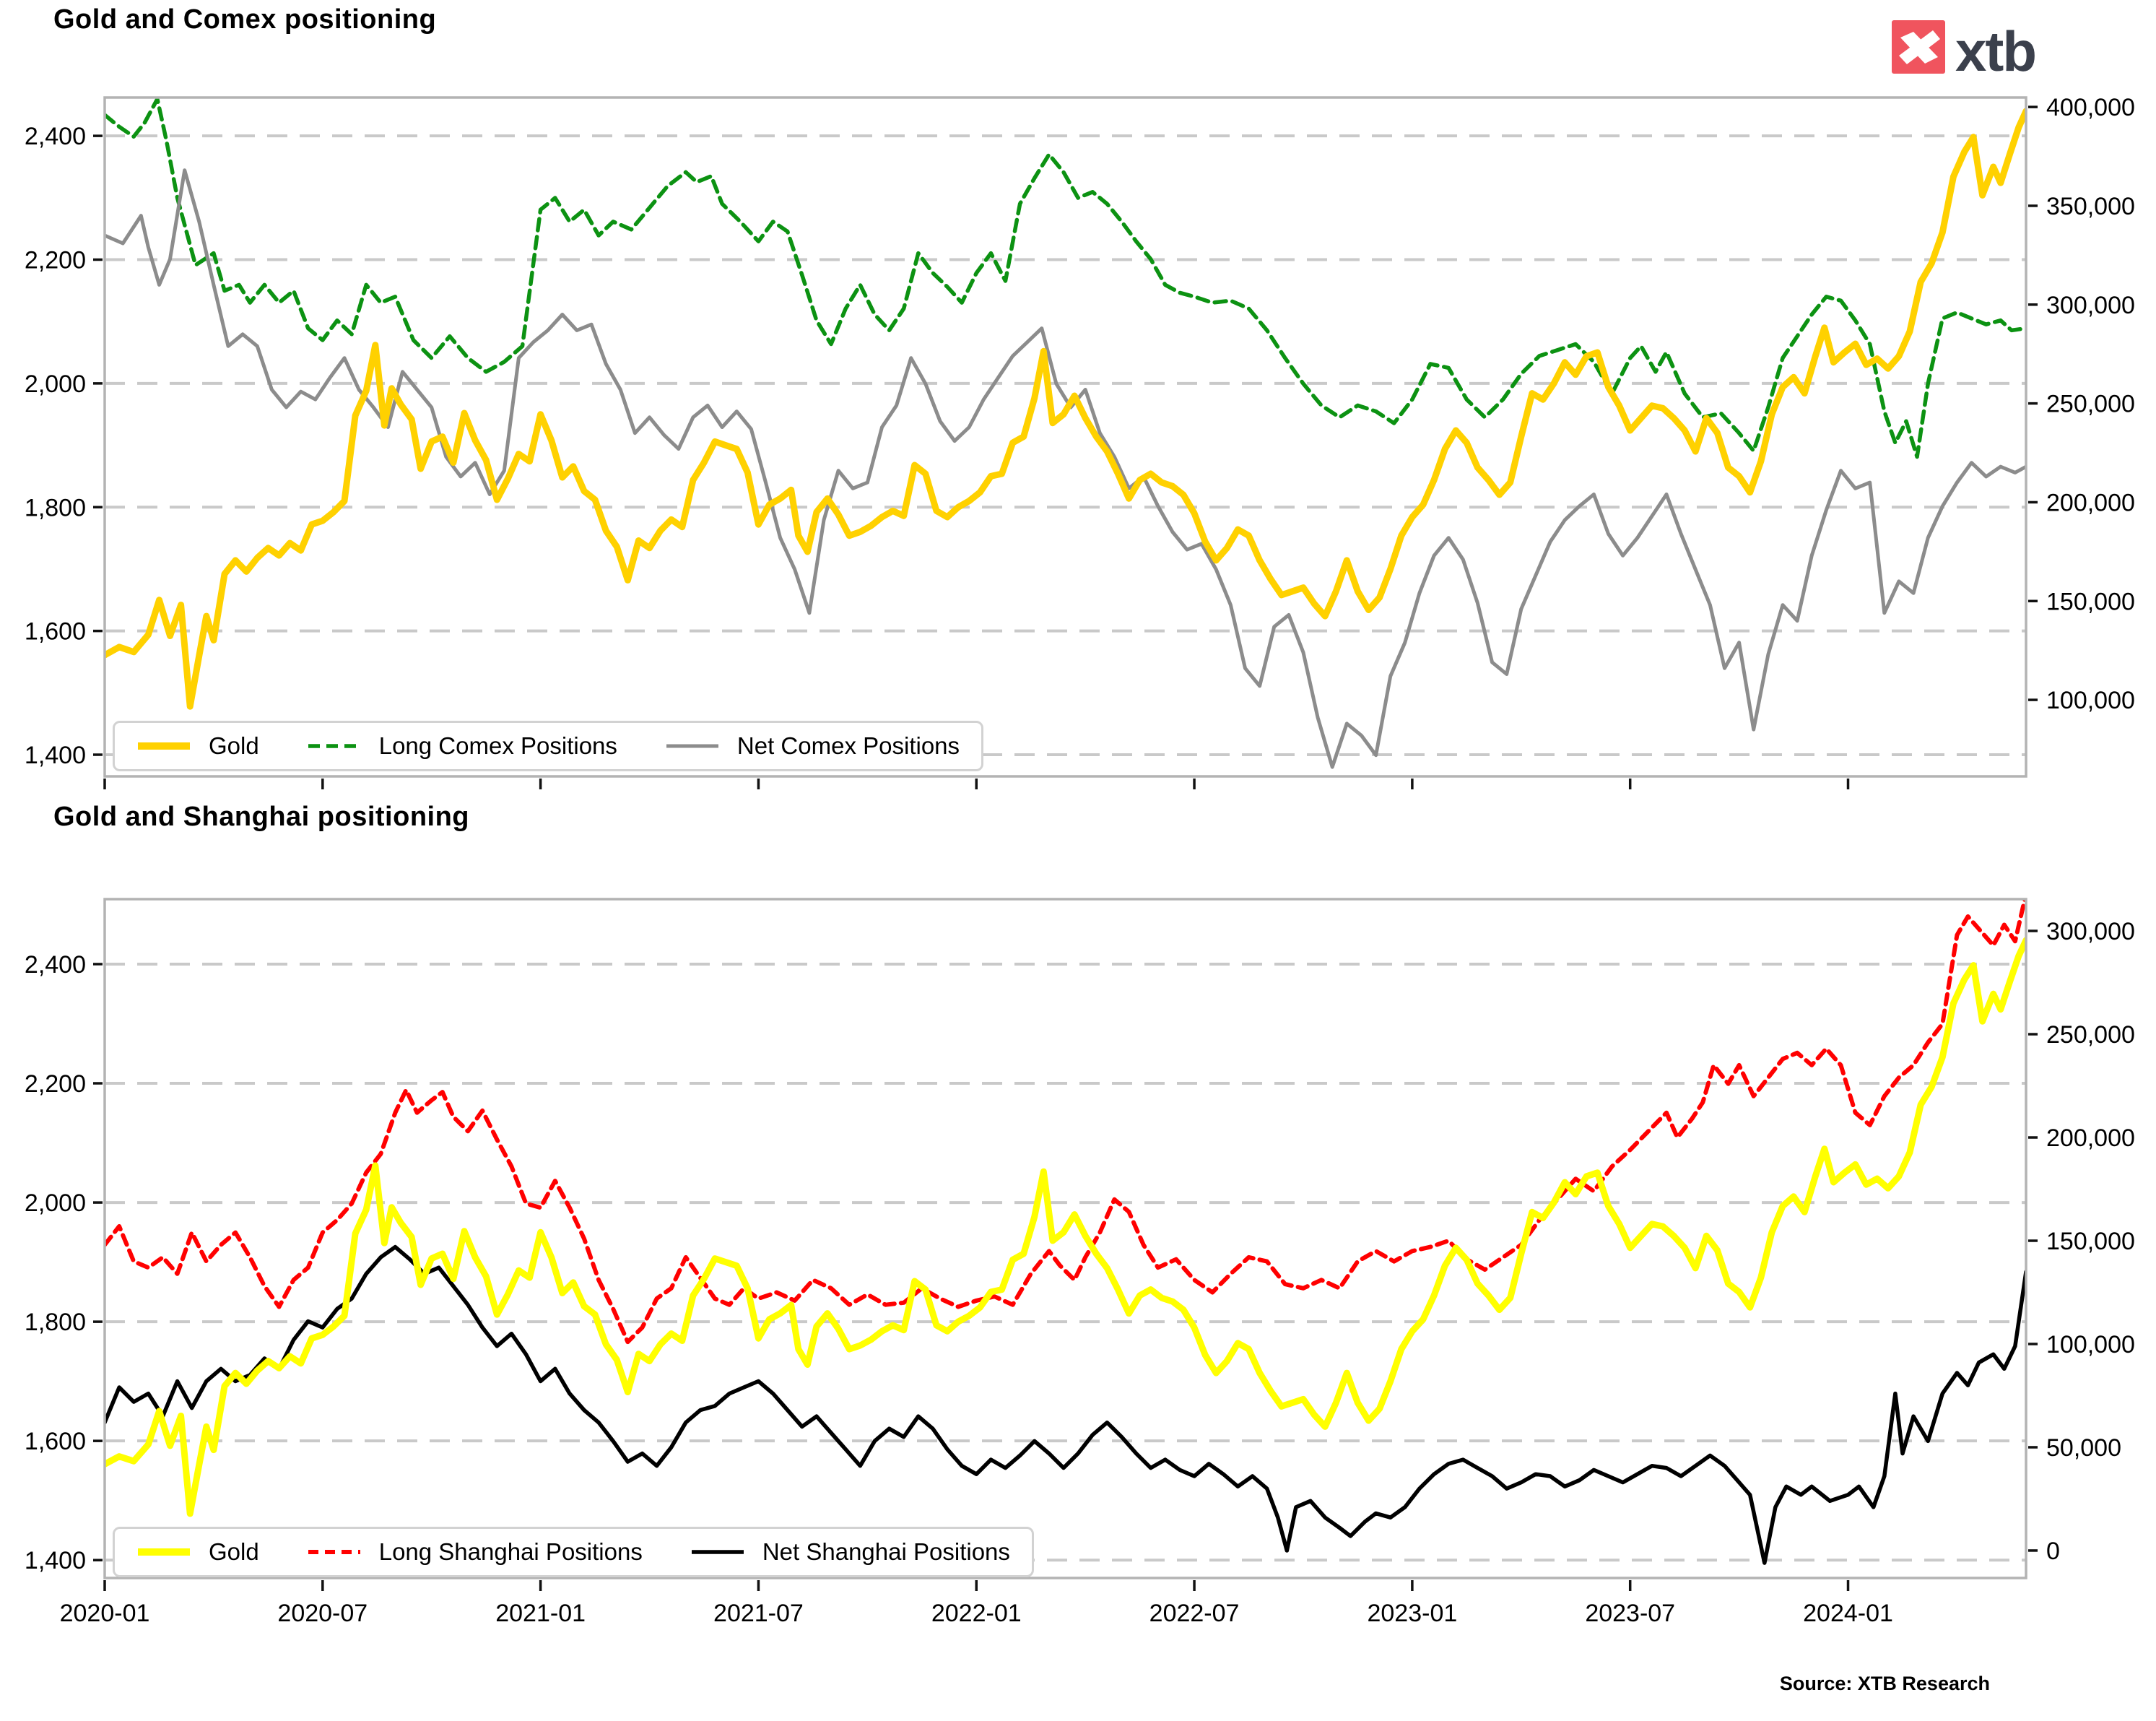 This screenshot has height=1721, width=2156. I want to click on legend-item-net-comex: Net Comex Positions, so click(813, 746).